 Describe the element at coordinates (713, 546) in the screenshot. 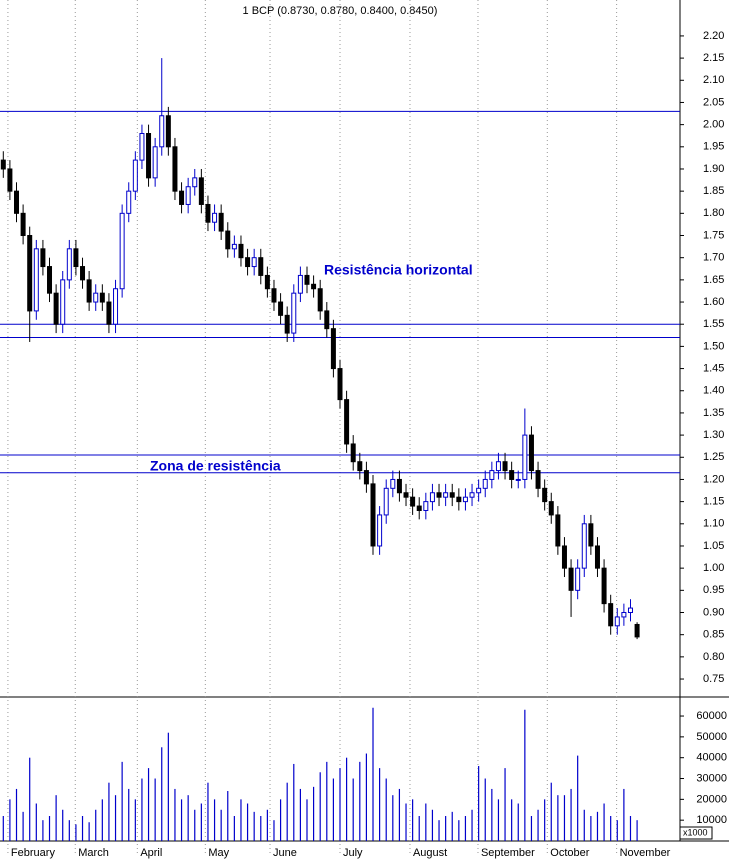

I see `y-tick-label: 1.05` at that location.